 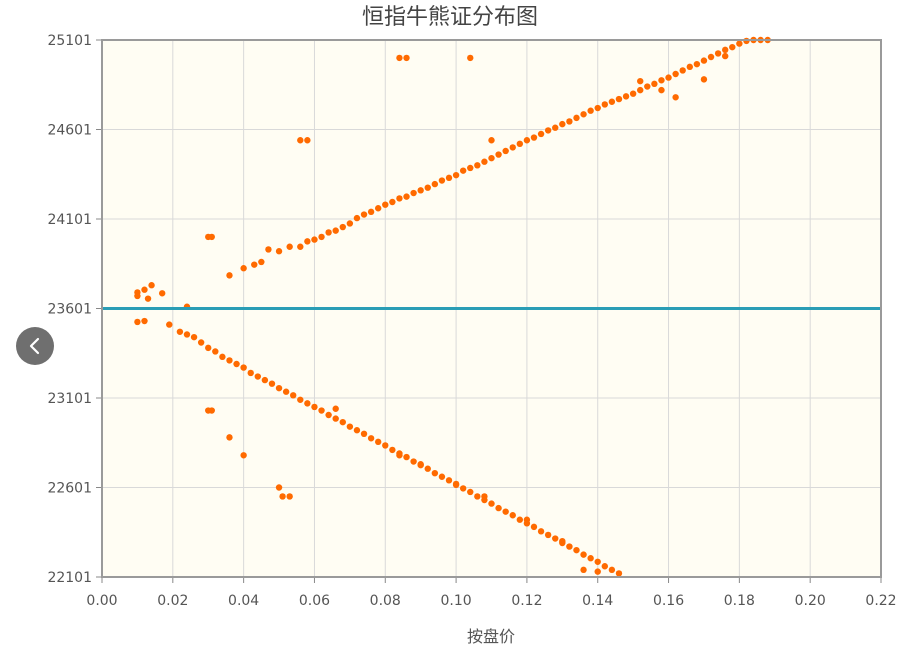 What do you see at coordinates (69, 578) in the screenshot?
I see `y-tick-label: 22101` at bounding box center [69, 578].